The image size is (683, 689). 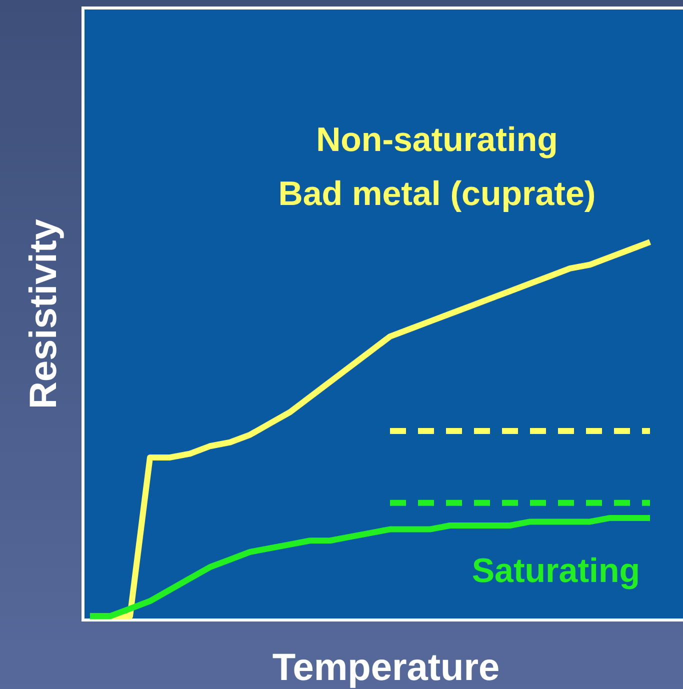 I want to click on series-label: Saturating, so click(x=556, y=571).